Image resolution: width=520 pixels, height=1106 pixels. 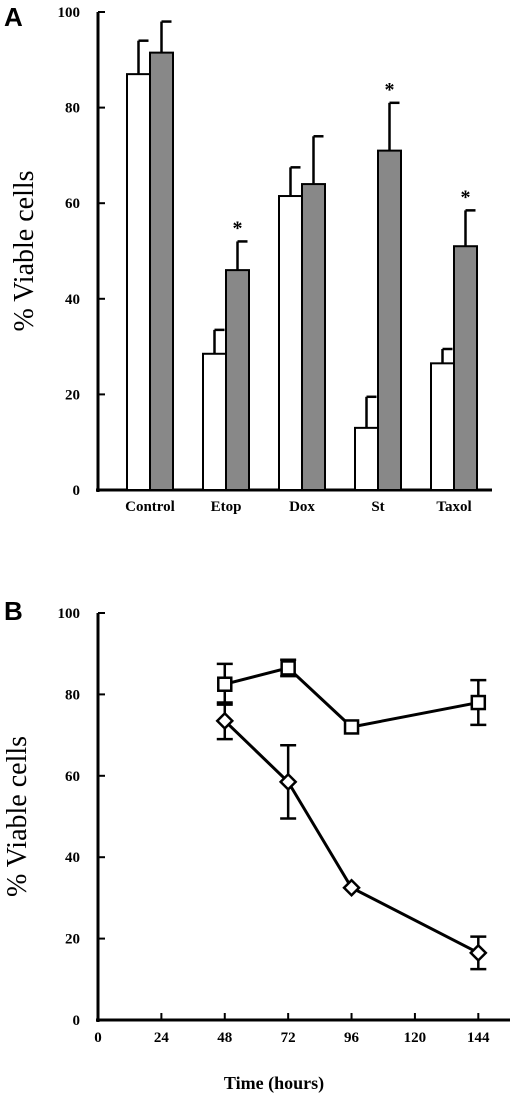 What do you see at coordinates (72, 109) in the screenshot?
I see `y-tick-label-a: 80` at bounding box center [72, 109].